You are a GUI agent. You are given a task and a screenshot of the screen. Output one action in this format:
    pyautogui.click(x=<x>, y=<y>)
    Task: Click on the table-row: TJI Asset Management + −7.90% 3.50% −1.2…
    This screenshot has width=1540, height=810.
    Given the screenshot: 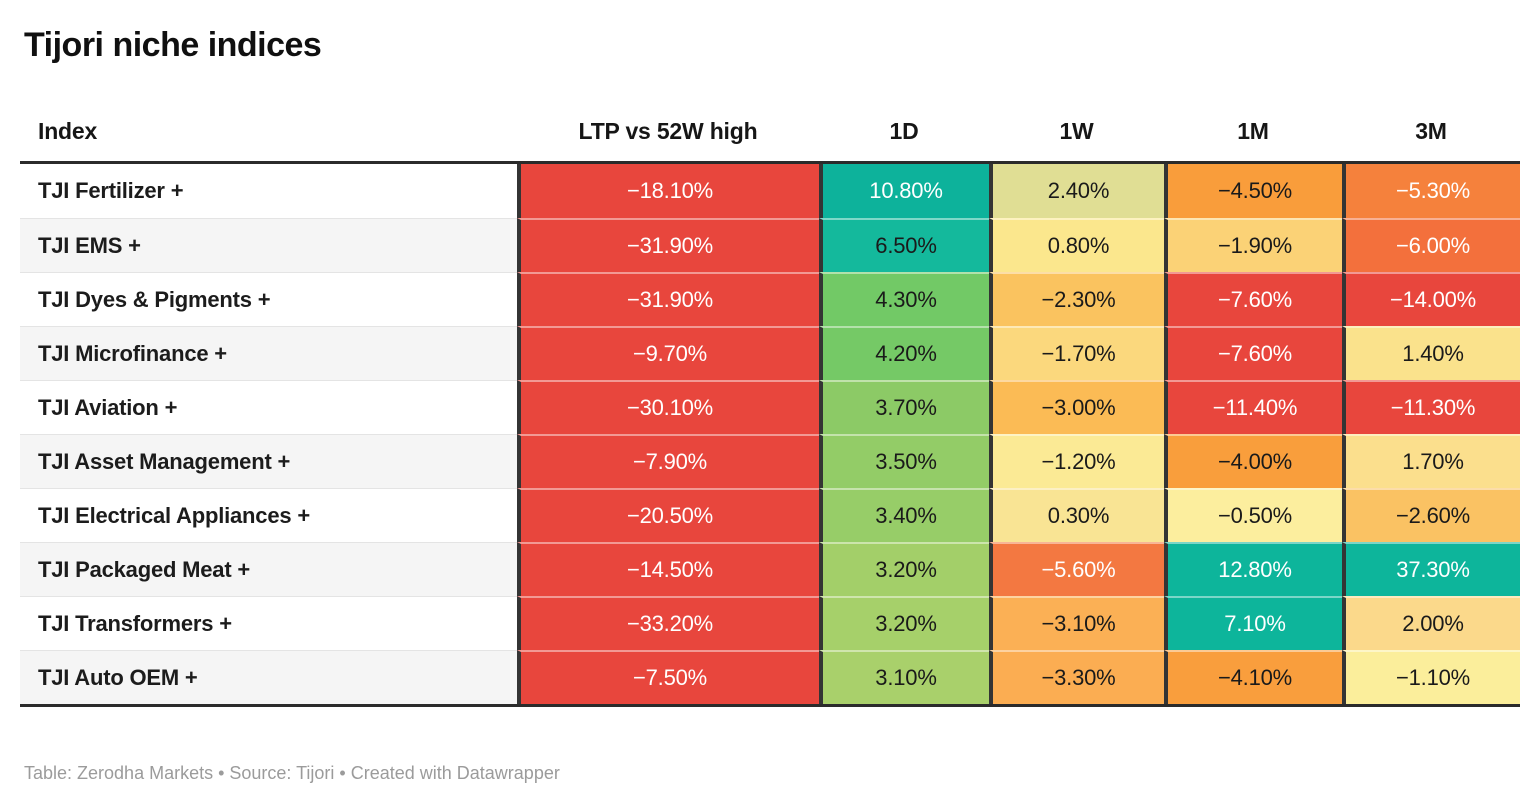 What is the action you would take?
    pyautogui.click(x=770, y=461)
    